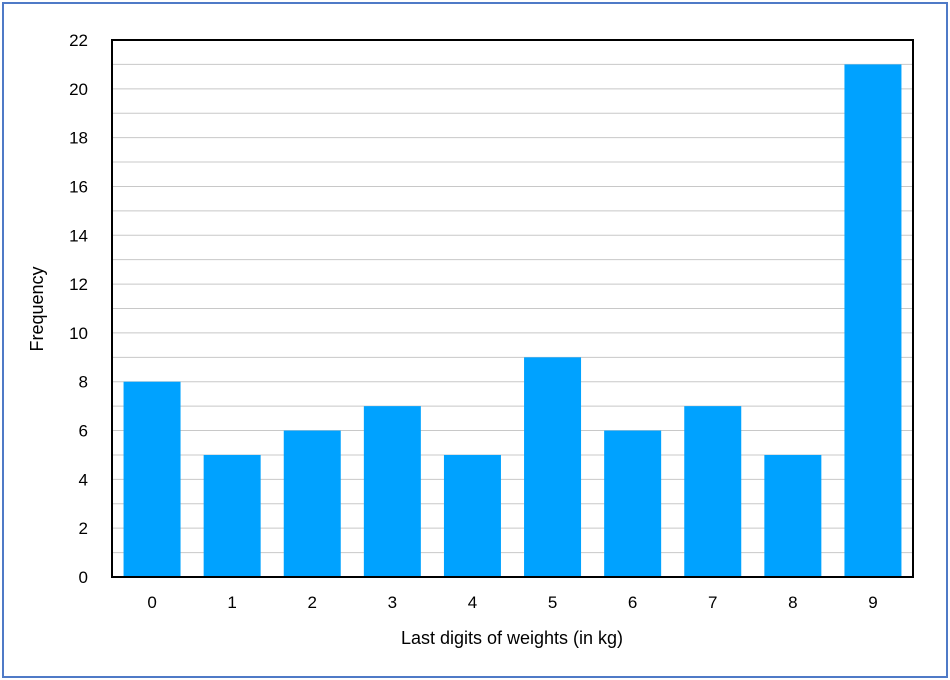  What do you see at coordinates (37, 308) in the screenshot?
I see `y-axis-label: Frequency` at bounding box center [37, 308].